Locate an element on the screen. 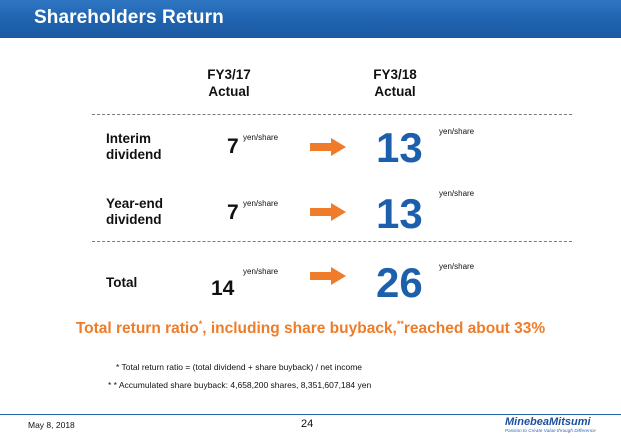 Image resolution: width=621 pixels, height=438 pixels. interim-fy18-value: 13 is located at coordinates (399, 147).